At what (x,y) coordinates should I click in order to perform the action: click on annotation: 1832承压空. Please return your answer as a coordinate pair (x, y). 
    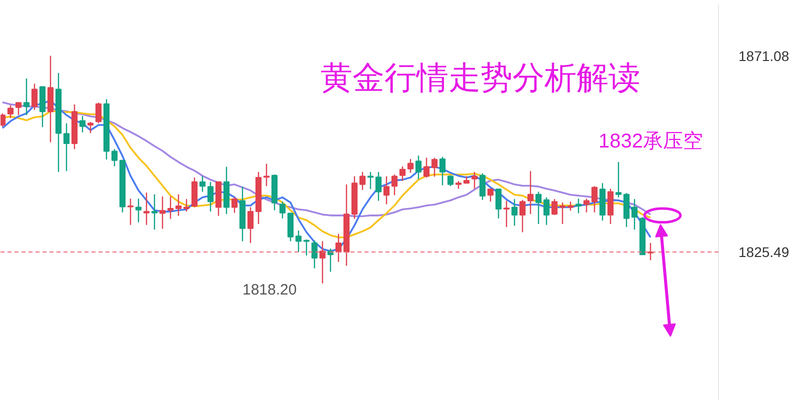
    Looking at the image, I should click on (650, 141).